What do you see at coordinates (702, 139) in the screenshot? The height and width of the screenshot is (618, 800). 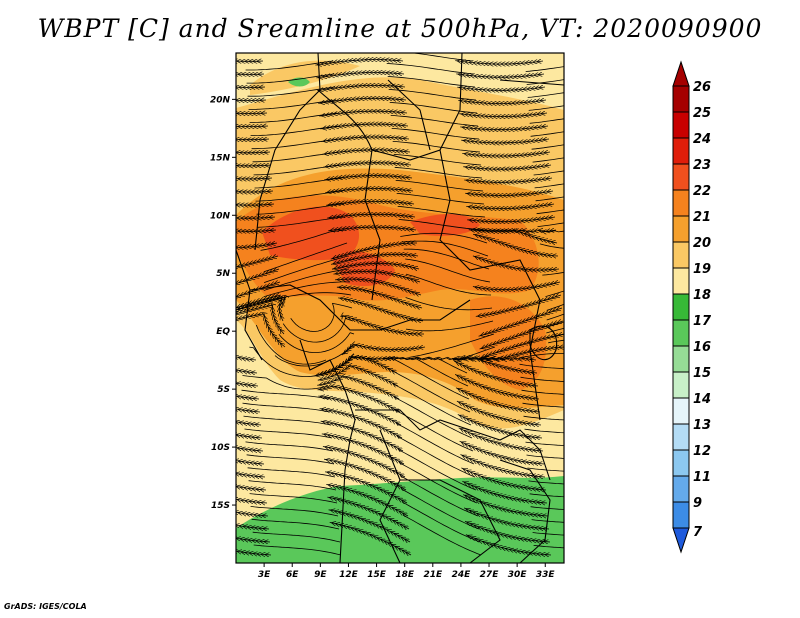 I see `colorbar-label: 24` at bounding box center [702, 139].